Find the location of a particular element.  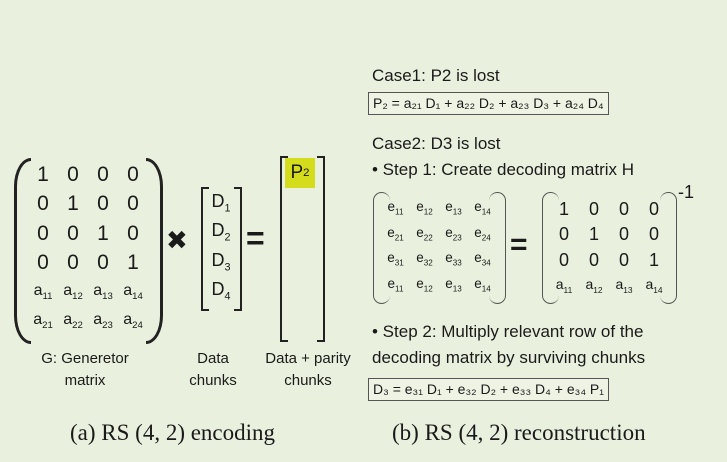

inv-matrix-cell-3-2: 0 is located at coordinates (593, 259).